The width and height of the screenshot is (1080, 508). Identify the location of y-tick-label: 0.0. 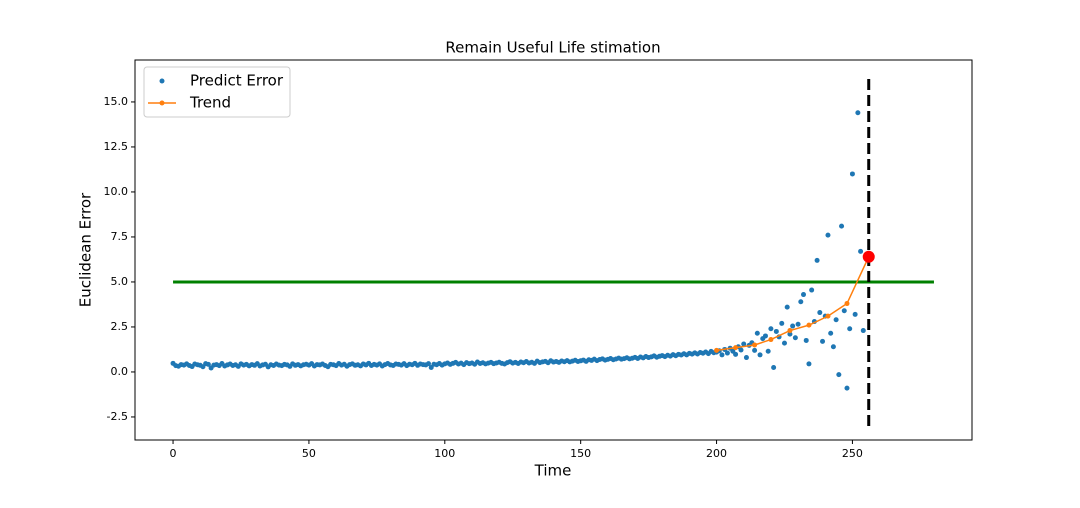
(120, 371).